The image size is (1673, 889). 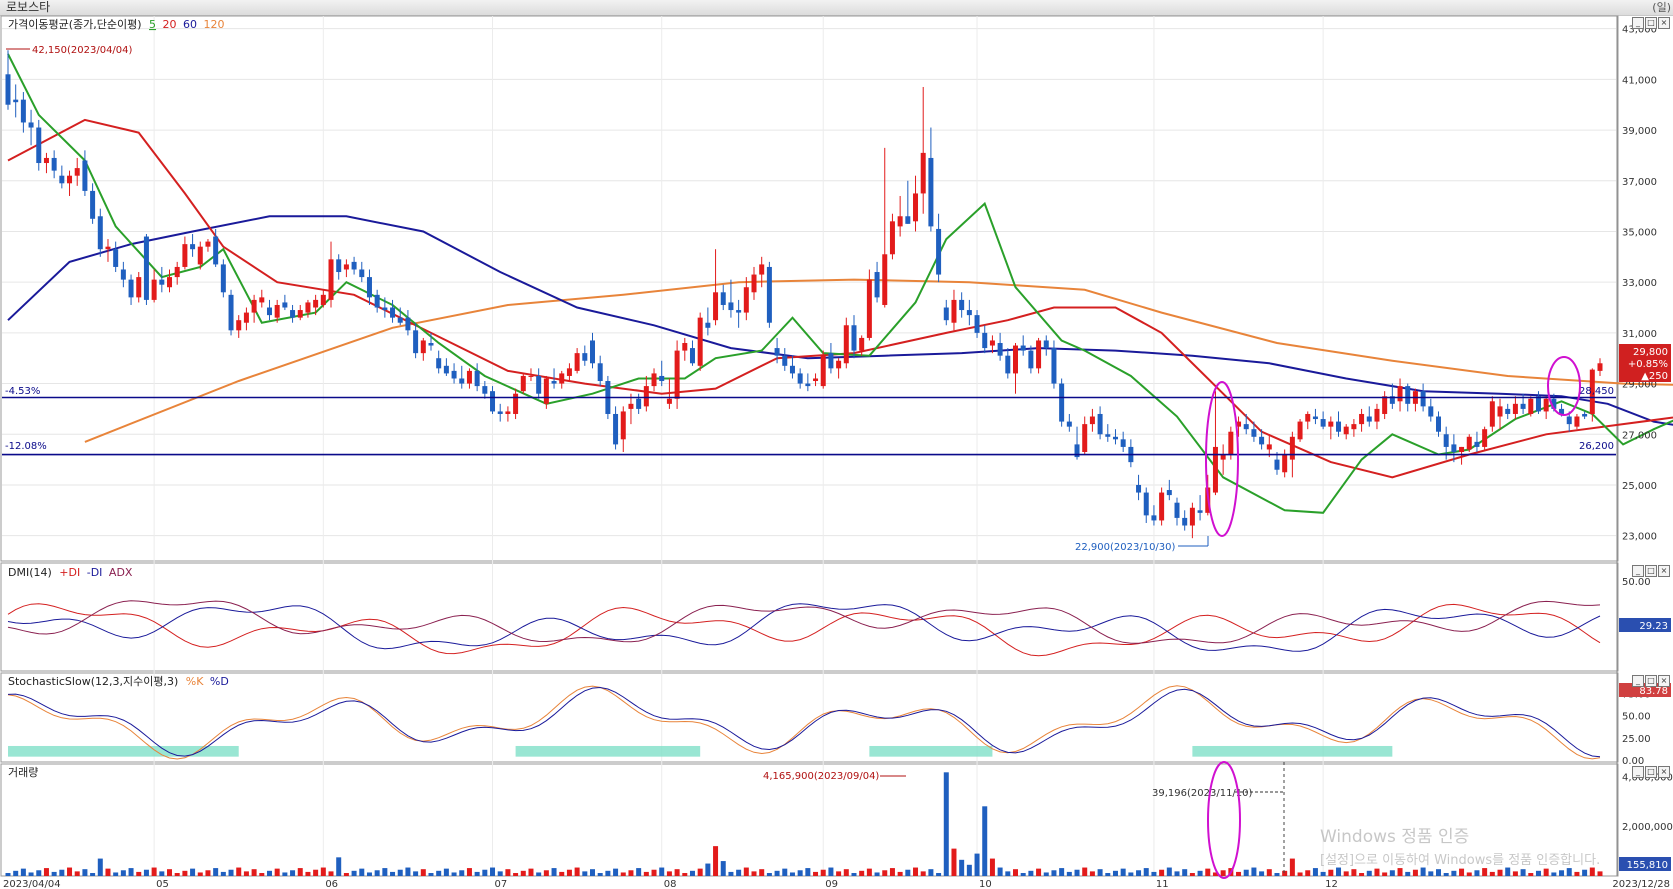 I want to click on price-axis-tick: 27,000, so click(x=1639, y=435).